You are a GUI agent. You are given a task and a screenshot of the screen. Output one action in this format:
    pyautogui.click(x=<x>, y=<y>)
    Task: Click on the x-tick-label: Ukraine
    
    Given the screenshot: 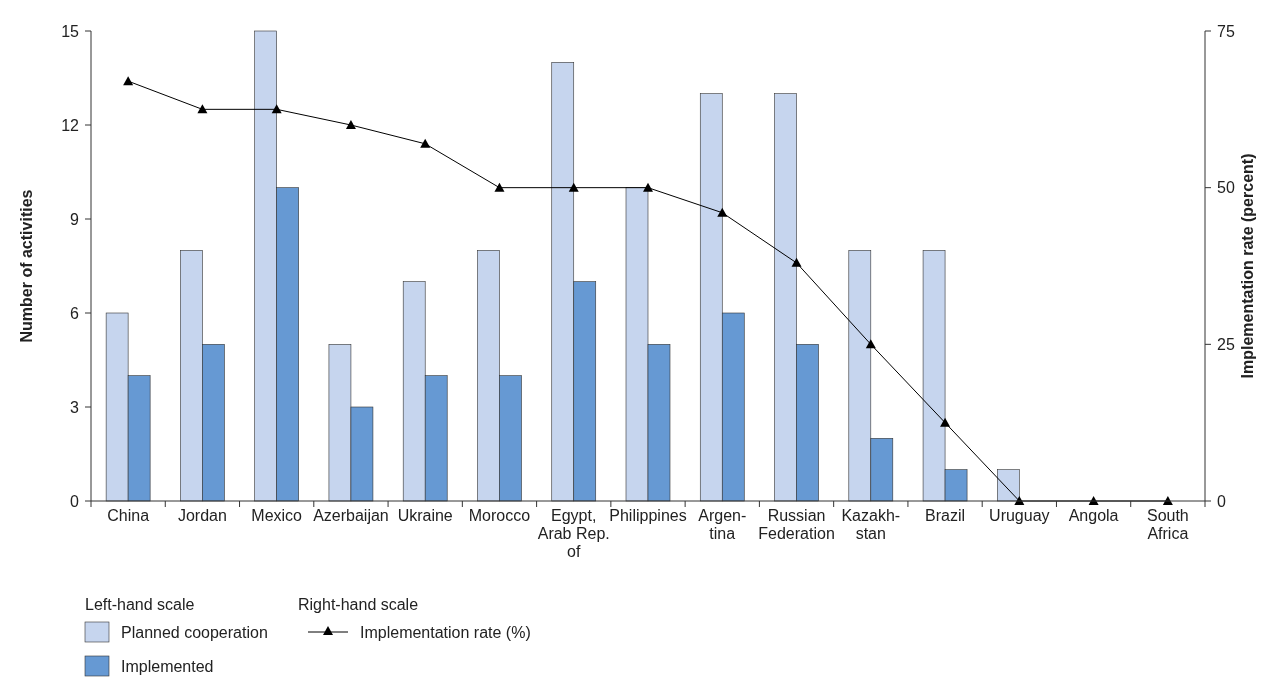 What is the action you would take?
    pyautogui.click(x=425, y=515)
    